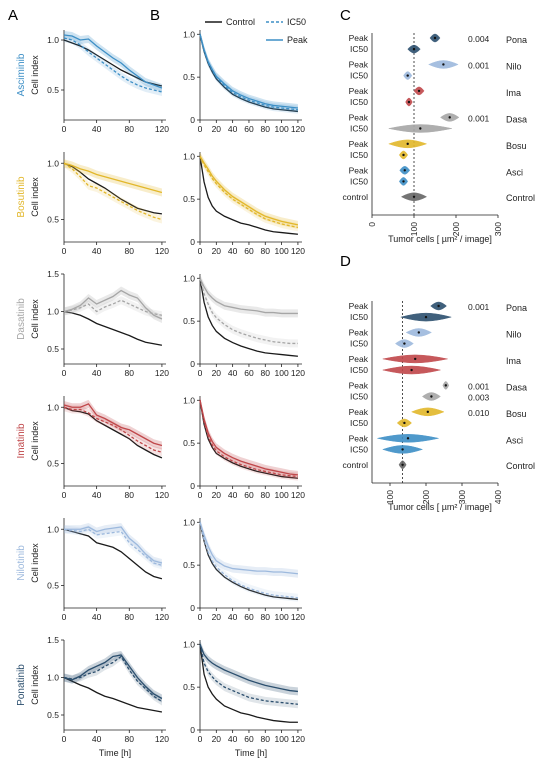  Describe the element at coordinates (479, 39) in the screenshot. I see `p-value: 0.004` at that location.